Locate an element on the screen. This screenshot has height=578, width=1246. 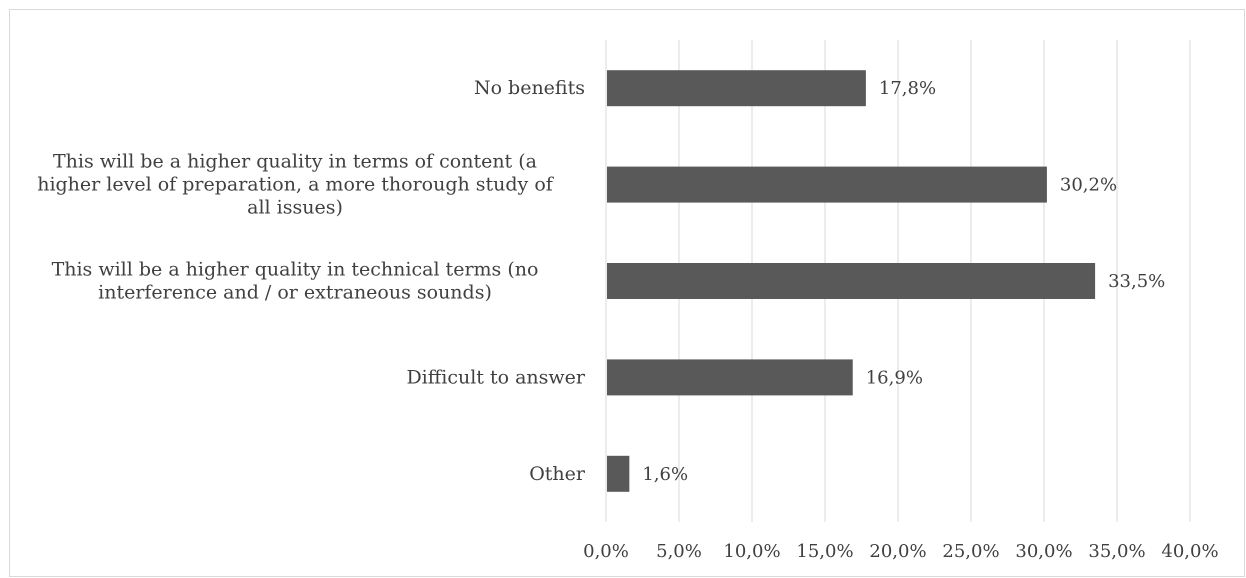
data-label-1: 30,2% is located at coordinates (1088, 185).